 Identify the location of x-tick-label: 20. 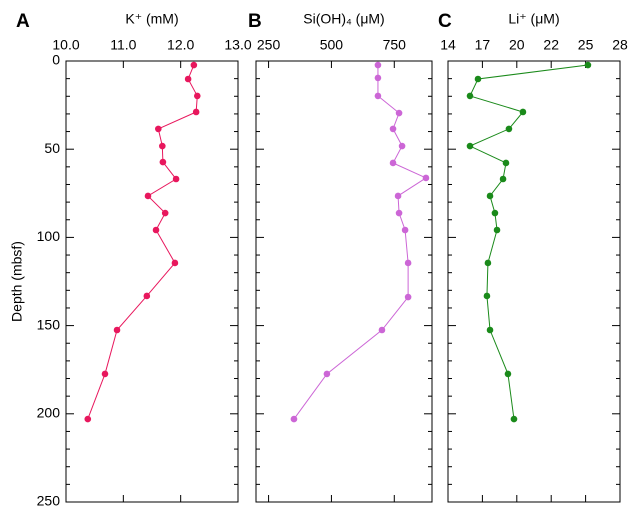
(517, 45).